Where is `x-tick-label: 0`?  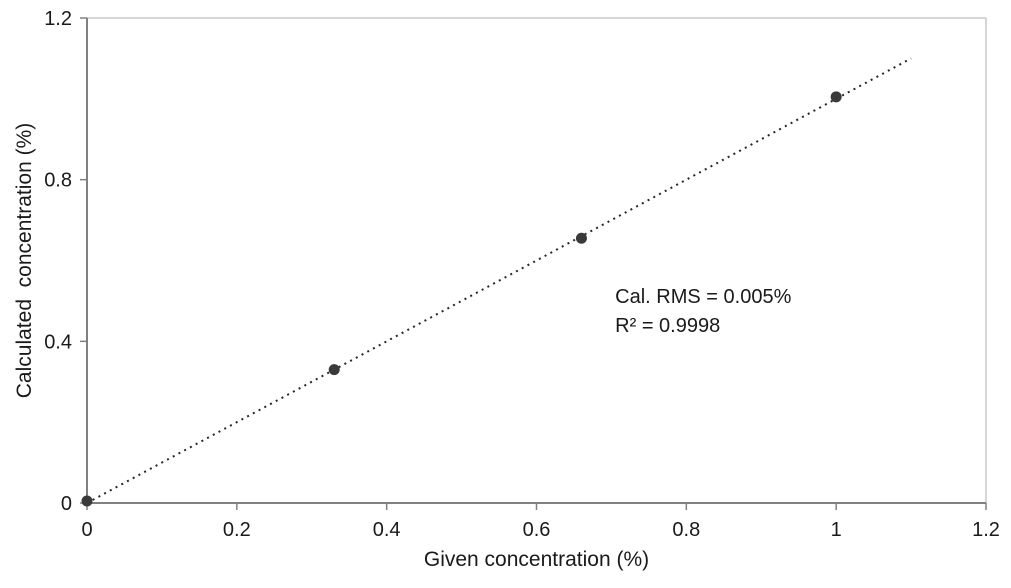
x-tick-label: 0 is located at coordinates (86, 530).